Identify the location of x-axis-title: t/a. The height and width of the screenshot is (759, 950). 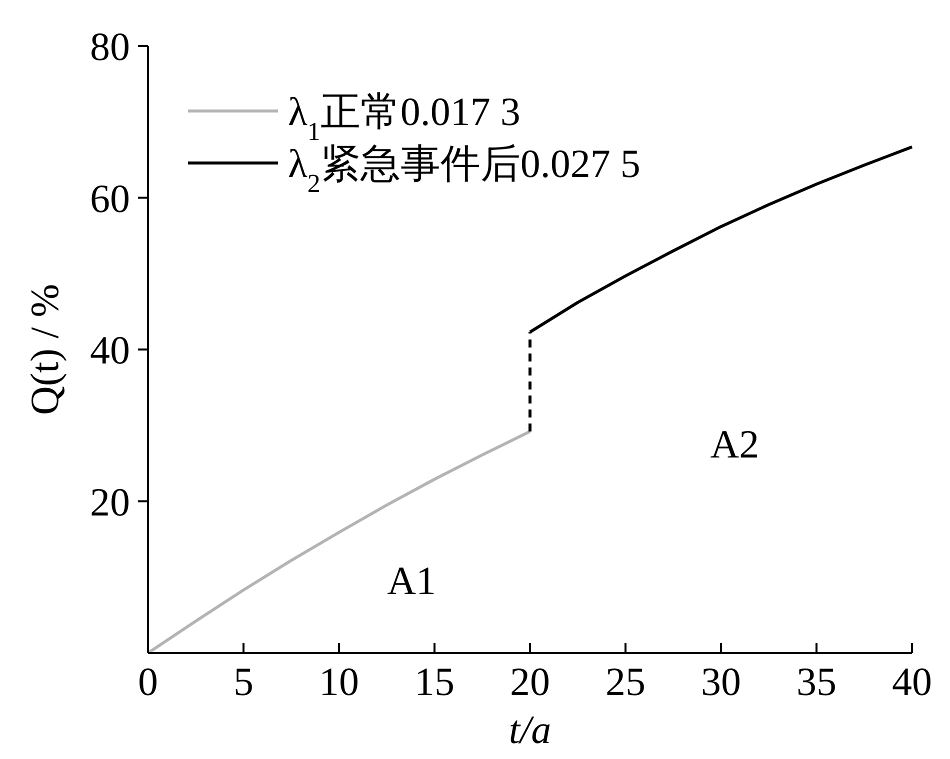
(530, 729).